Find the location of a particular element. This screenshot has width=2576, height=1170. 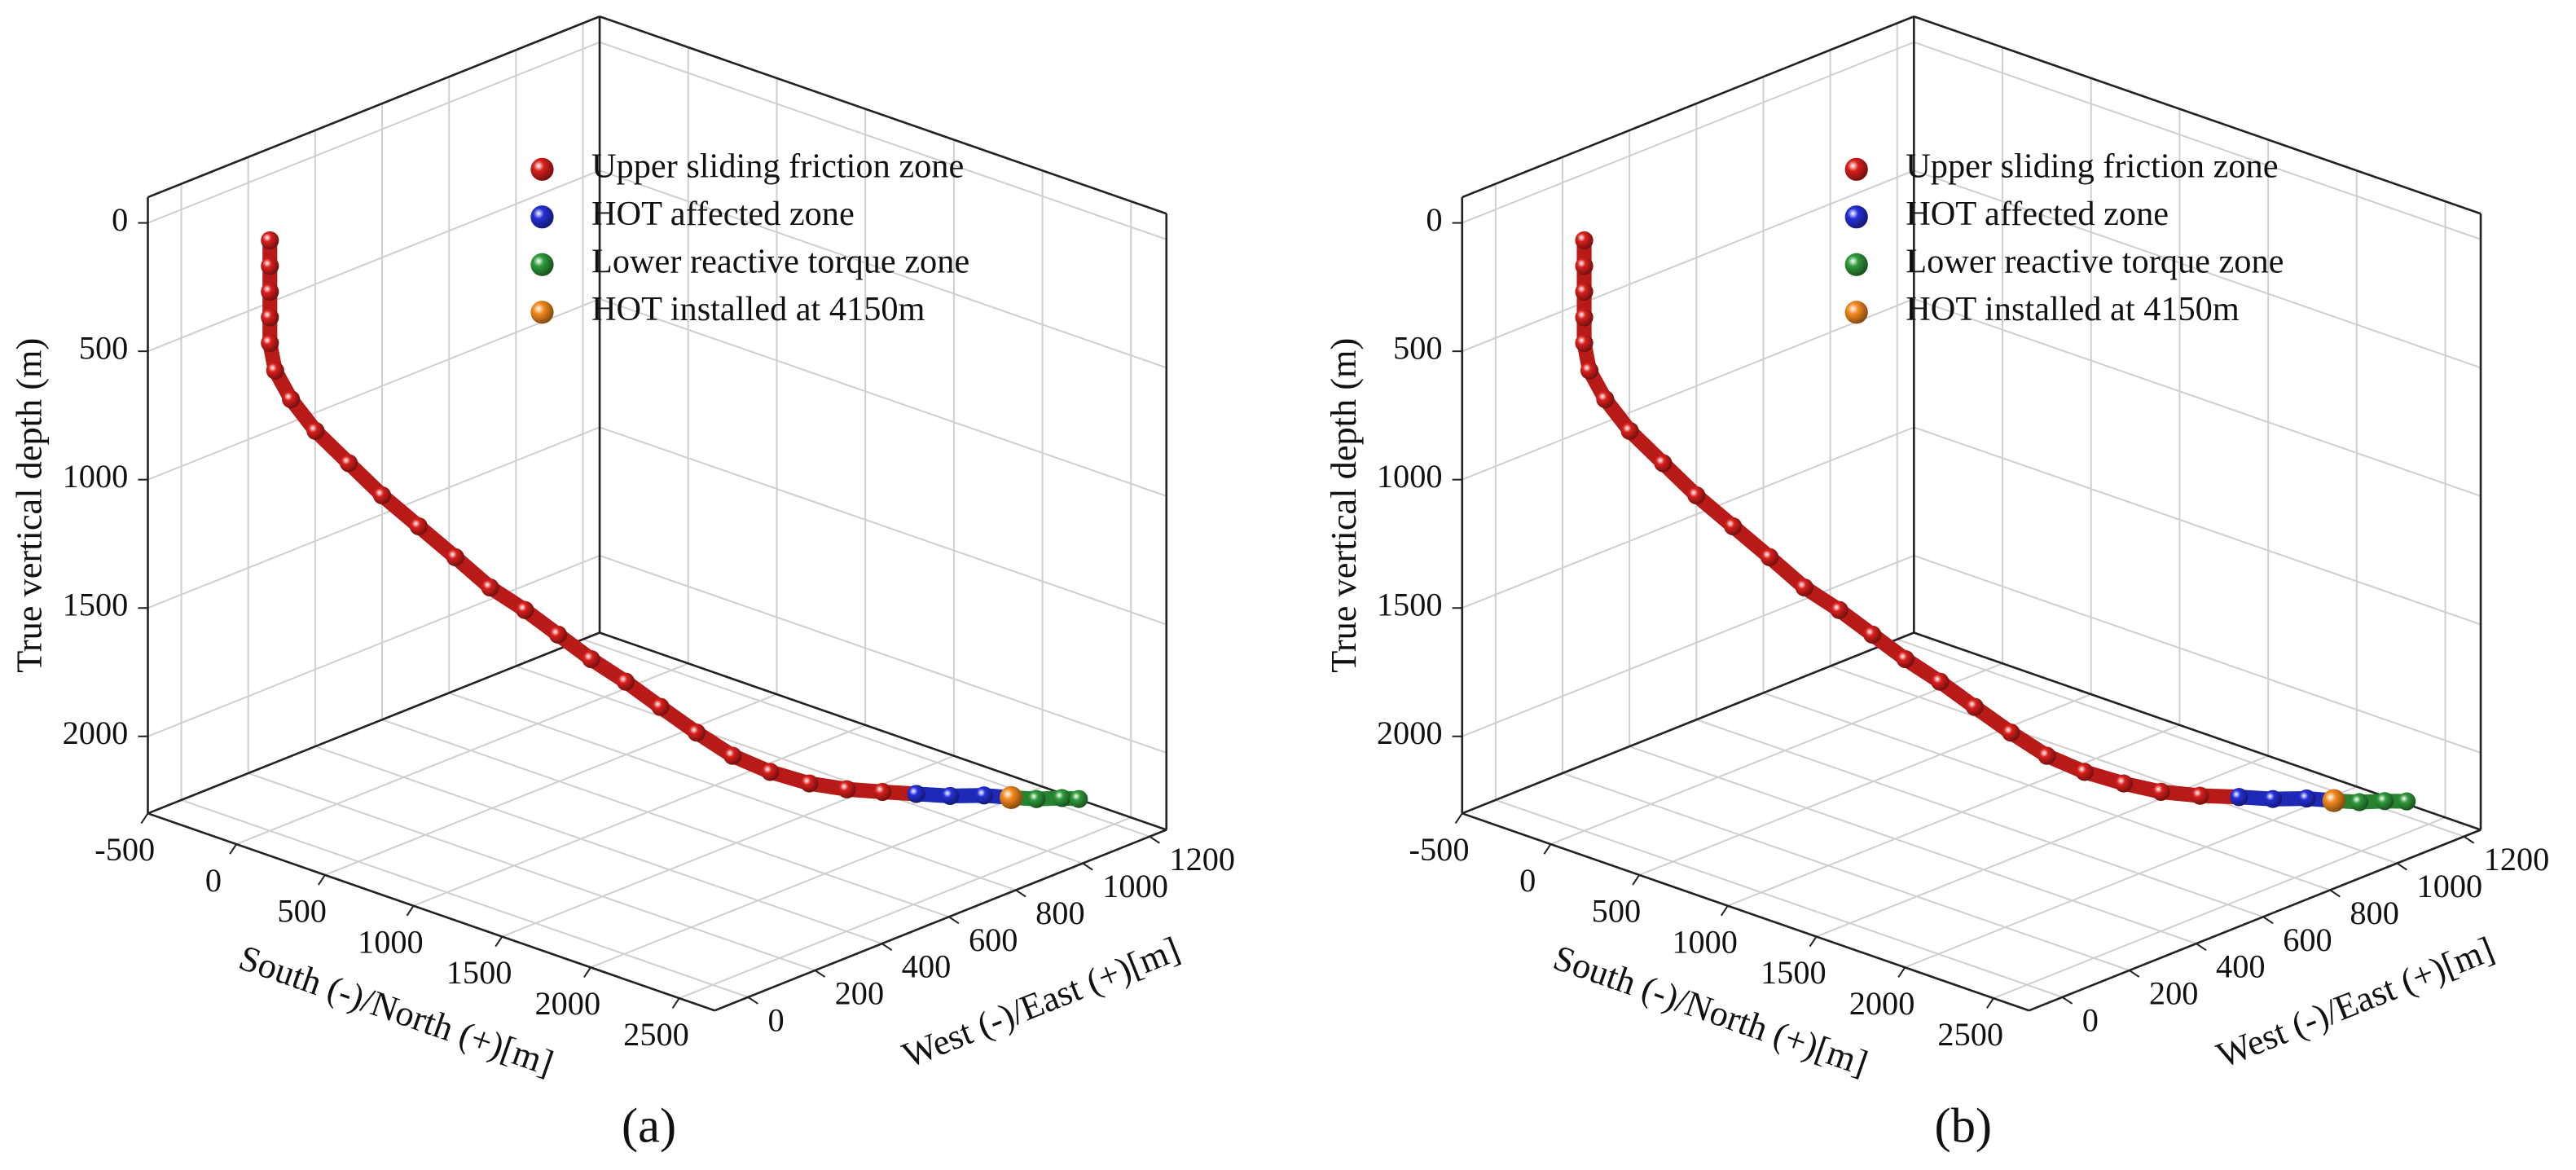

z-tick-label: 500 is located at coordinates (1418, 348).